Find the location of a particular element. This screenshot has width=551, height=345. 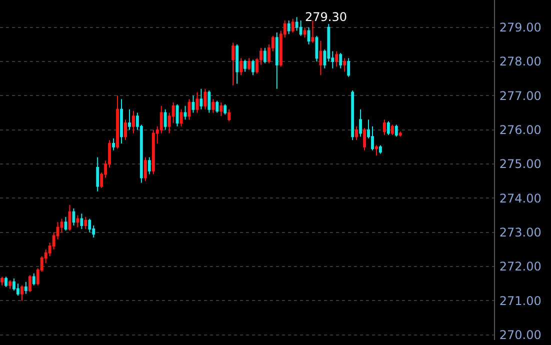

y-tick-label: 275.00 is located at coordinates (520, 164).